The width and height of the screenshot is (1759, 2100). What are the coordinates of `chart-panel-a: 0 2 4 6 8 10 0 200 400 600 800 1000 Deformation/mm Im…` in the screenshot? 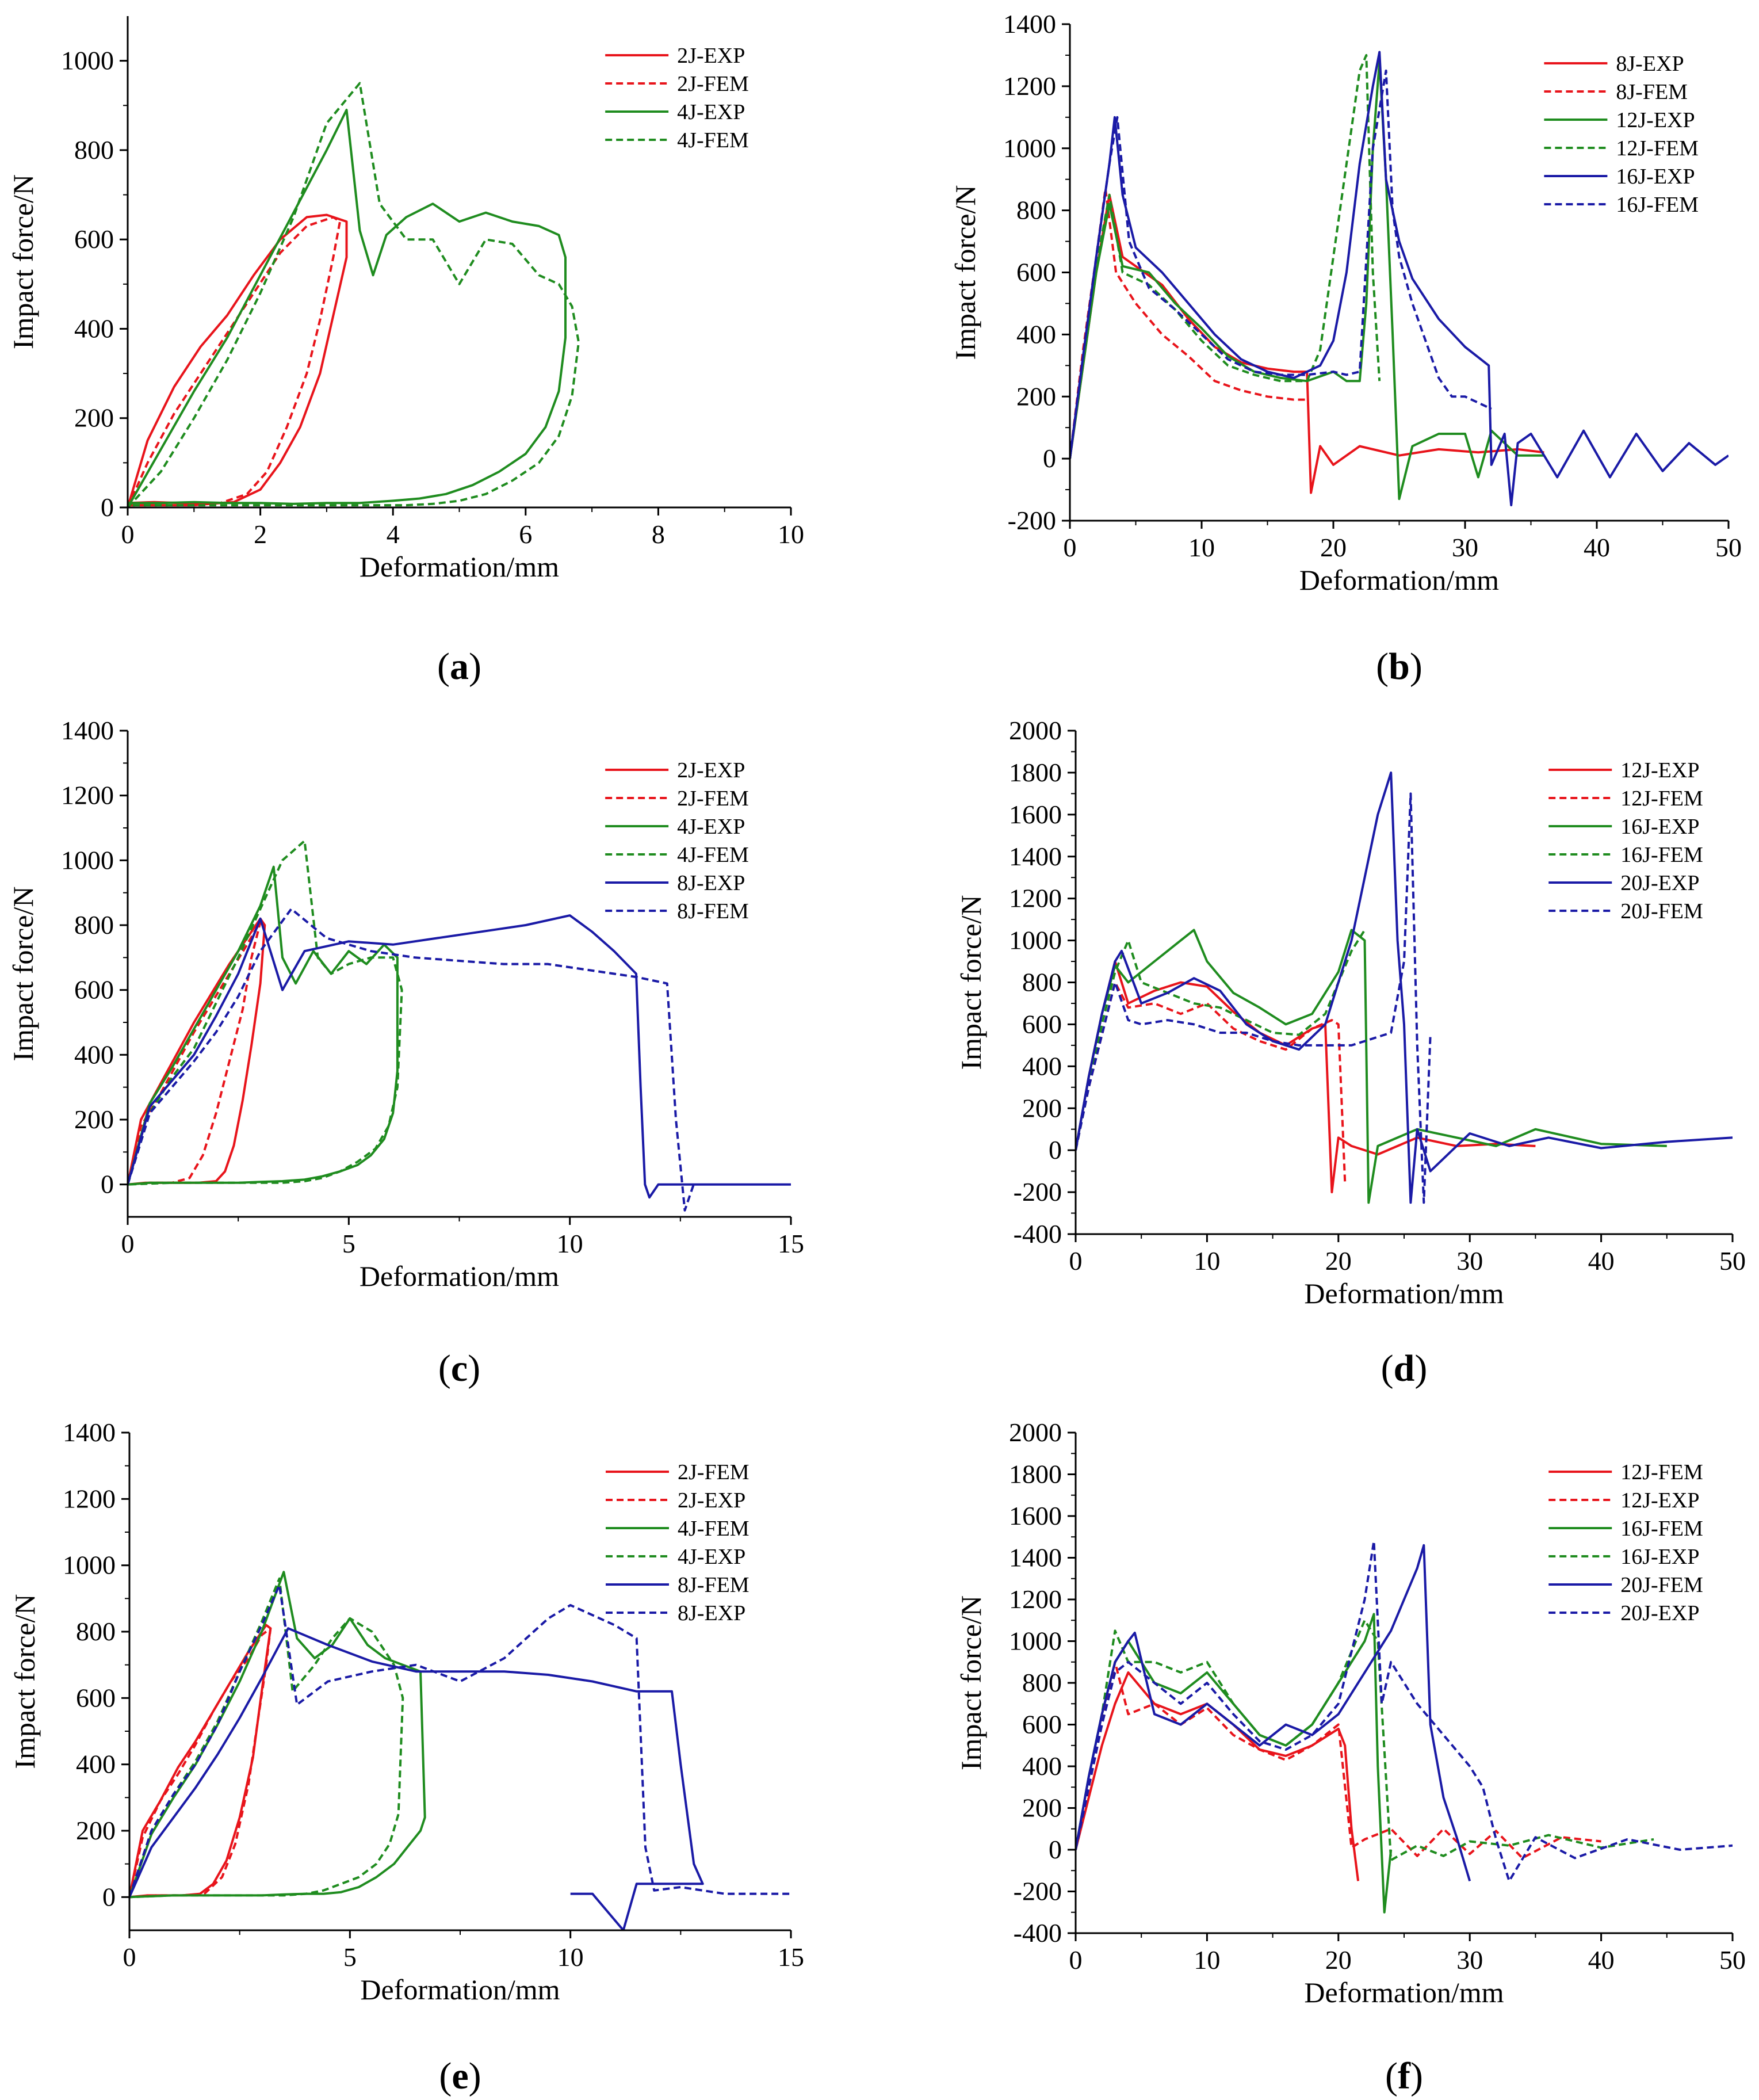 It's located at (405, 352).